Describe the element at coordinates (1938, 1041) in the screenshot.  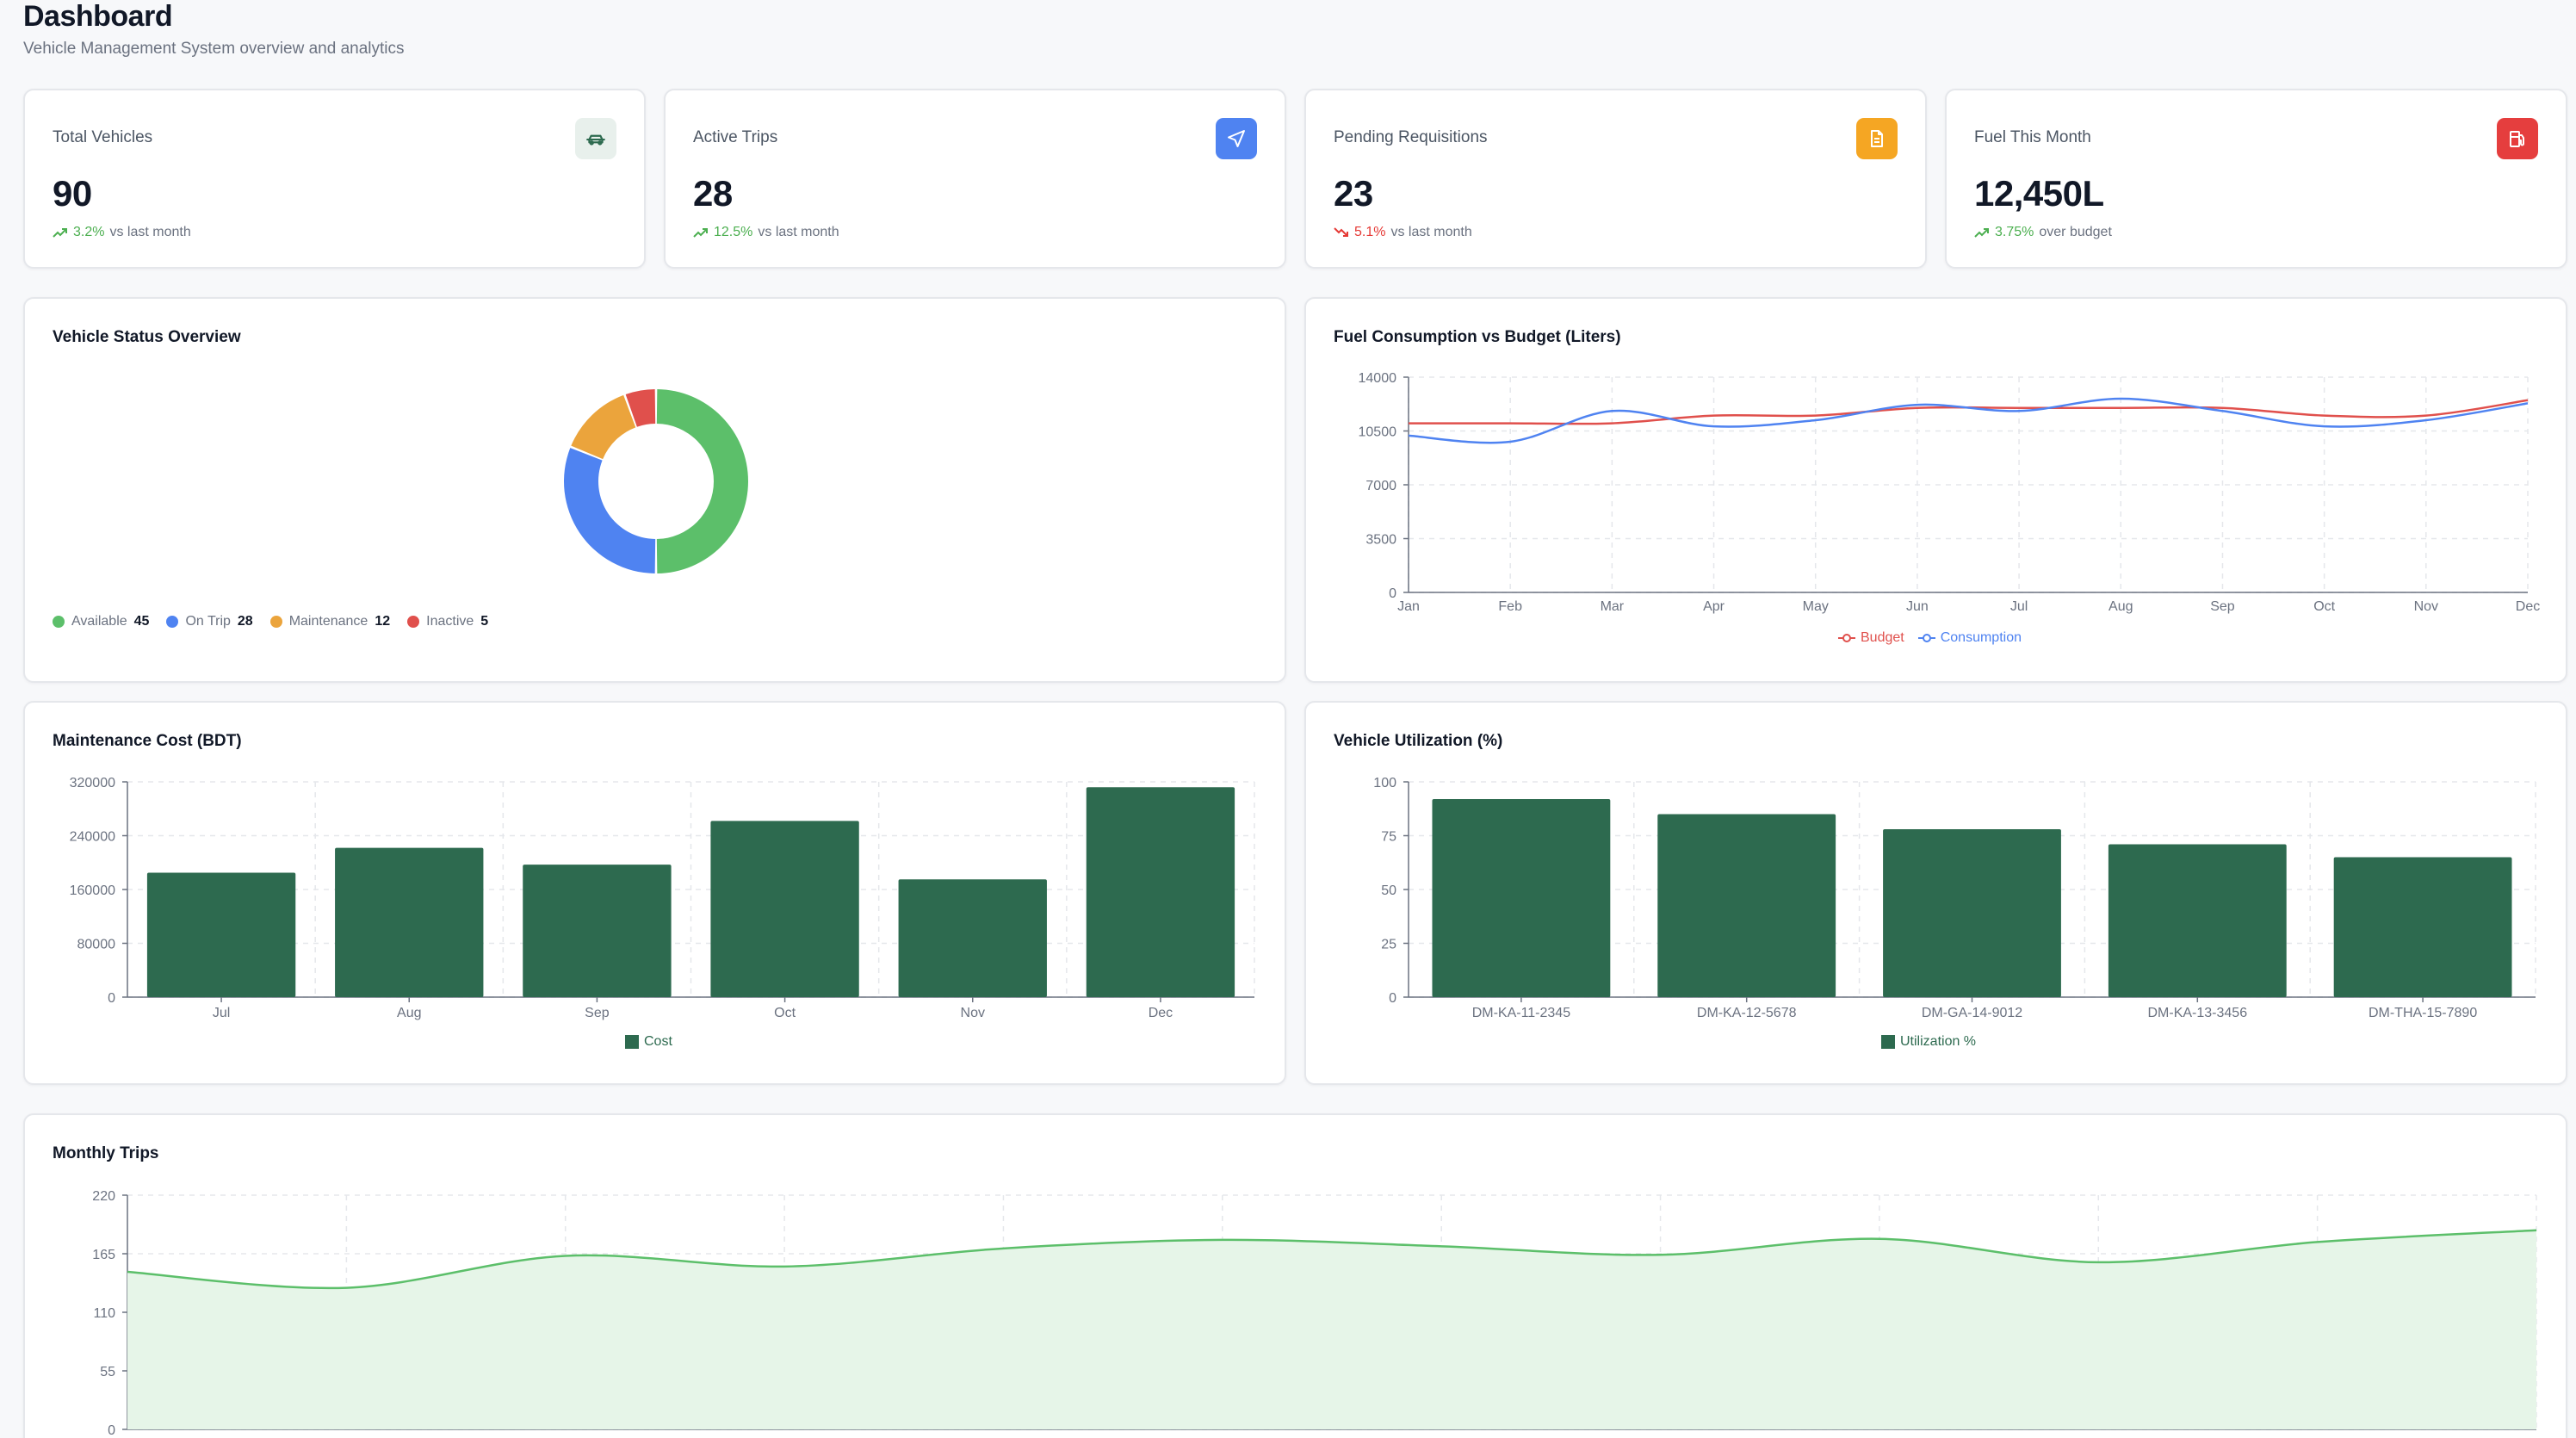
I see `legend-label: Utilization %` at that location.